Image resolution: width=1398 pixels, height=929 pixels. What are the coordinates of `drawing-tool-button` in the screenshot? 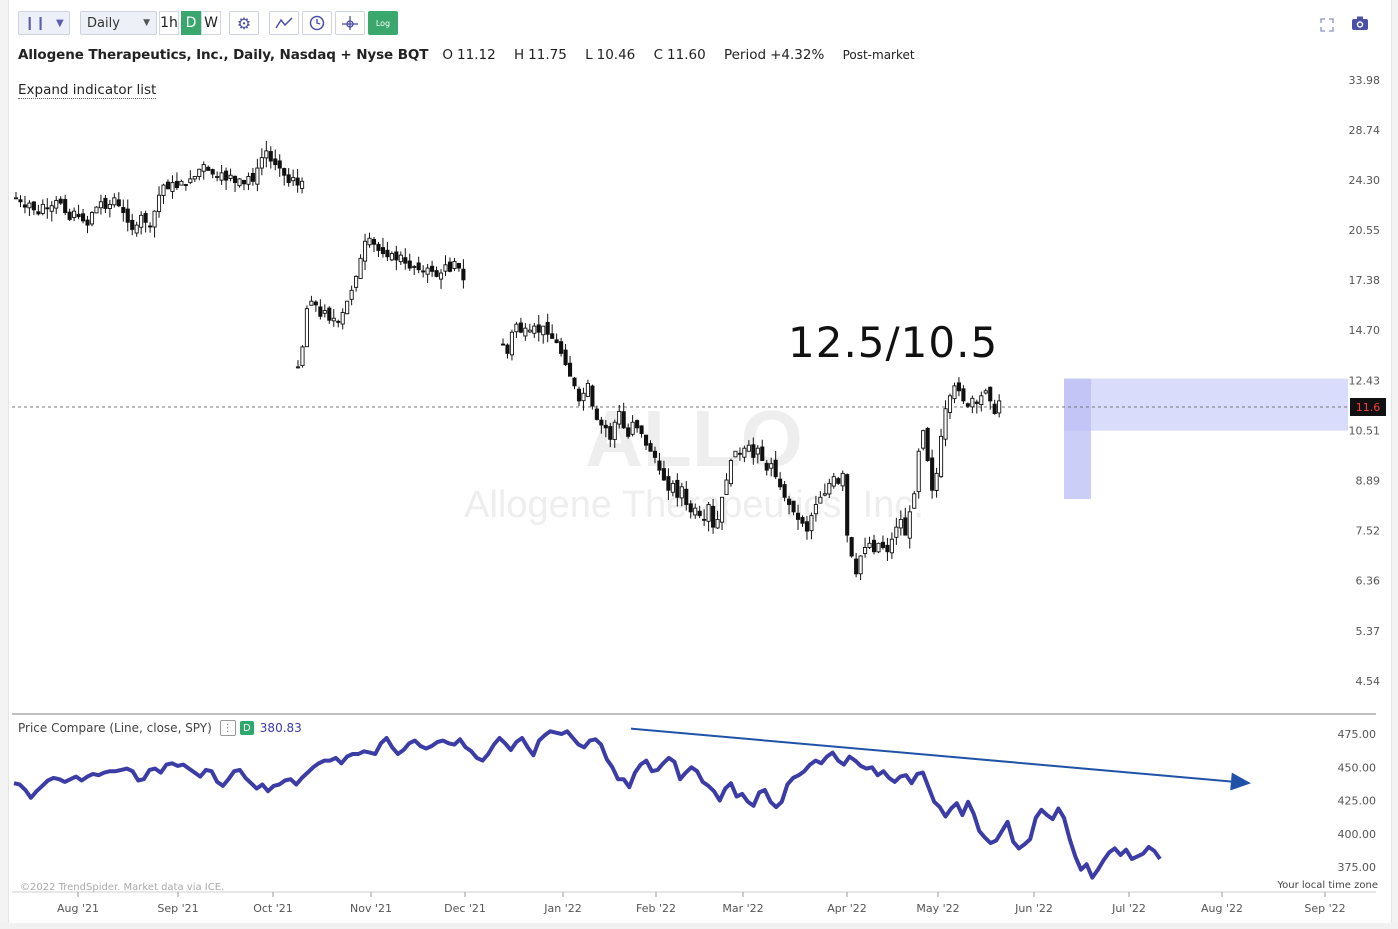 It's located at (284, 23).